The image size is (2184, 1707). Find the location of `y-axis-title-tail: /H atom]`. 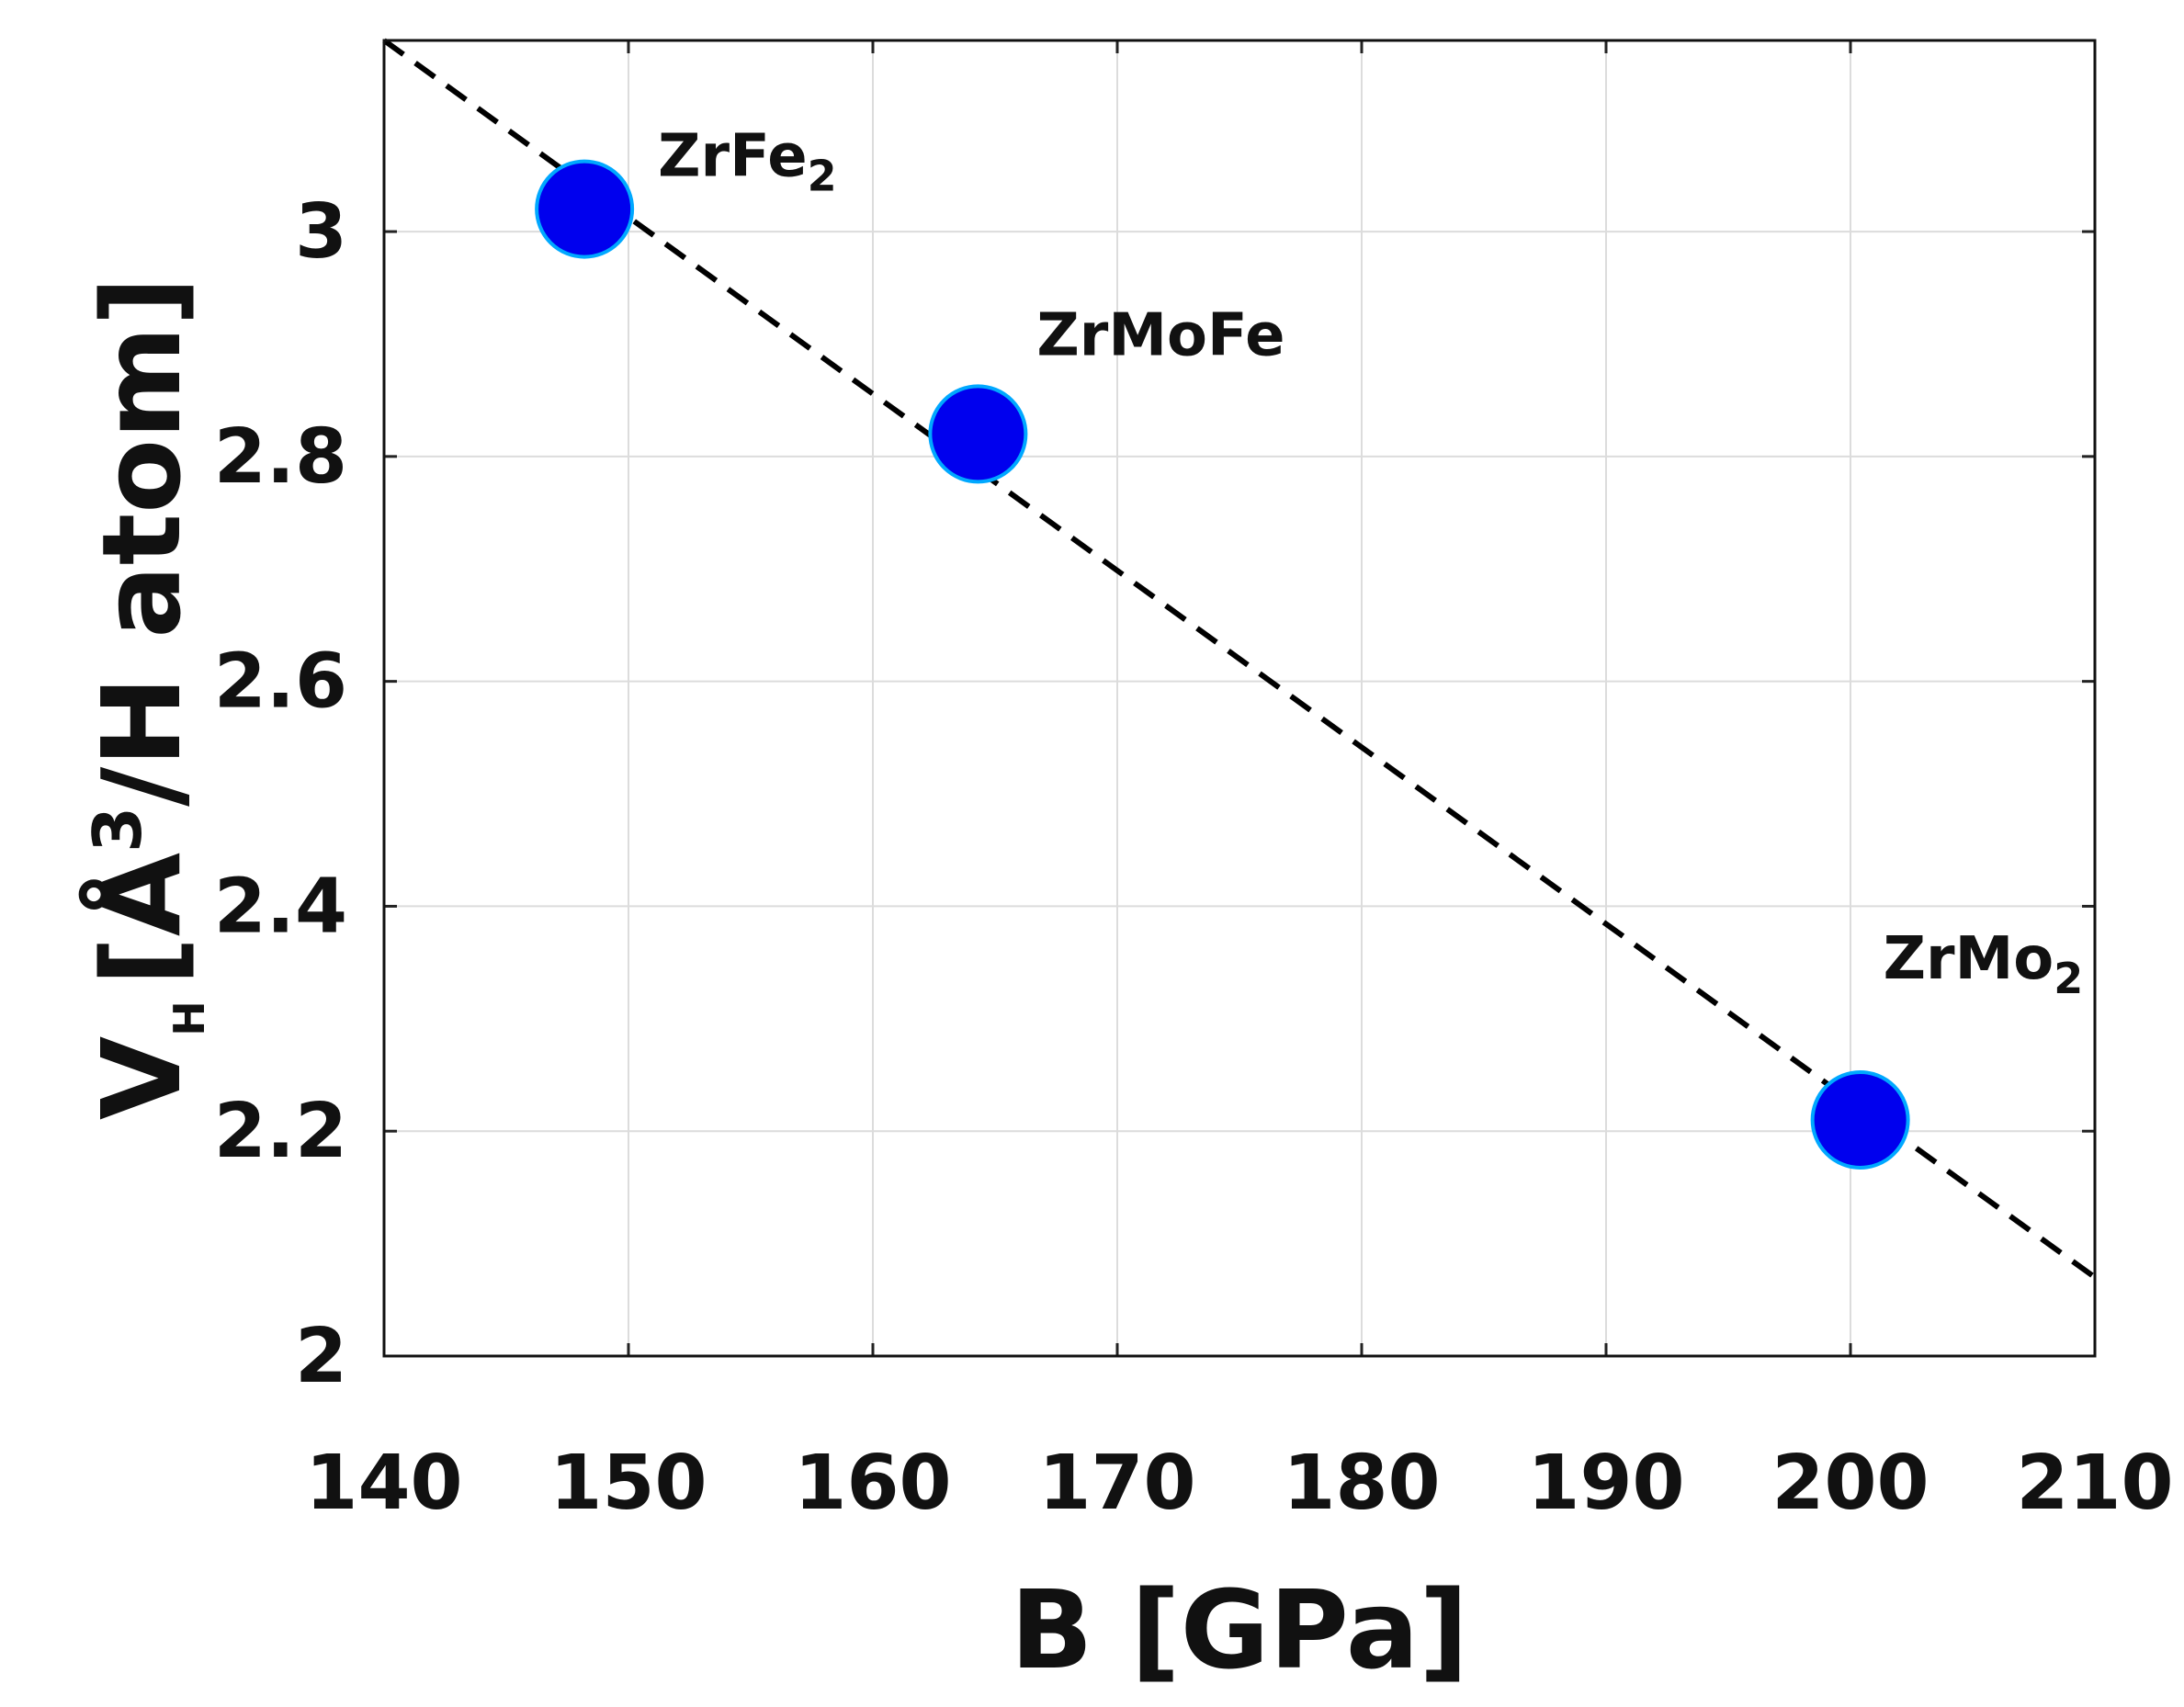

y-axis-title-tail: /H atom] is located at coordinates (141, 542).